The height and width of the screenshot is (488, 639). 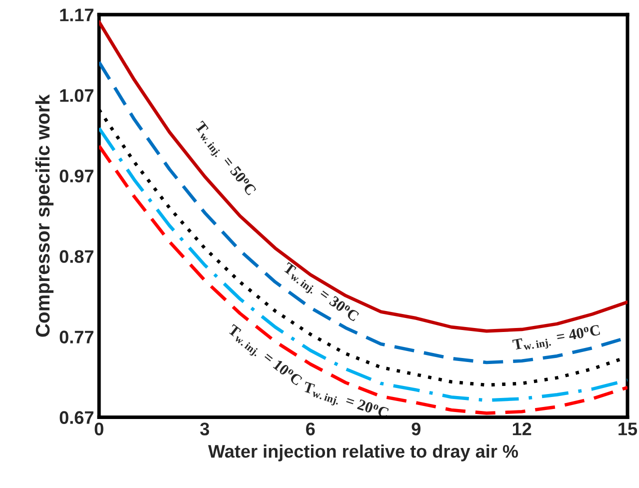 What do you see at coordinates (77, 176) in the screenshot?
I see `y-tick-label: 0.97` at bounding box center [77, 176].